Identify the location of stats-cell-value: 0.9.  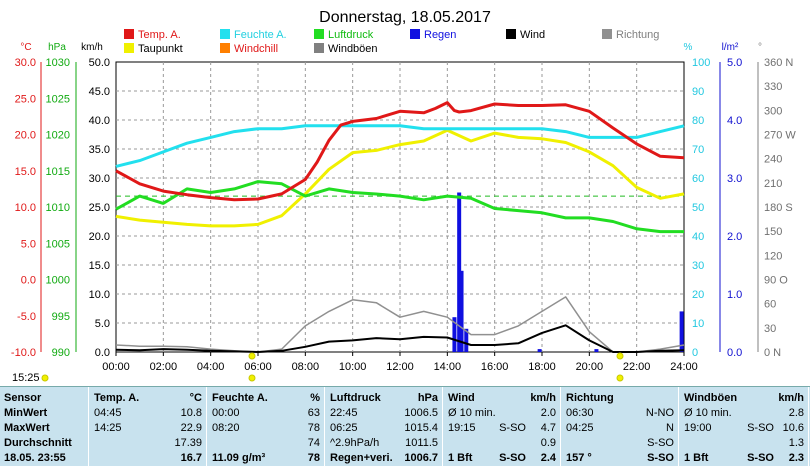
(548, 443).